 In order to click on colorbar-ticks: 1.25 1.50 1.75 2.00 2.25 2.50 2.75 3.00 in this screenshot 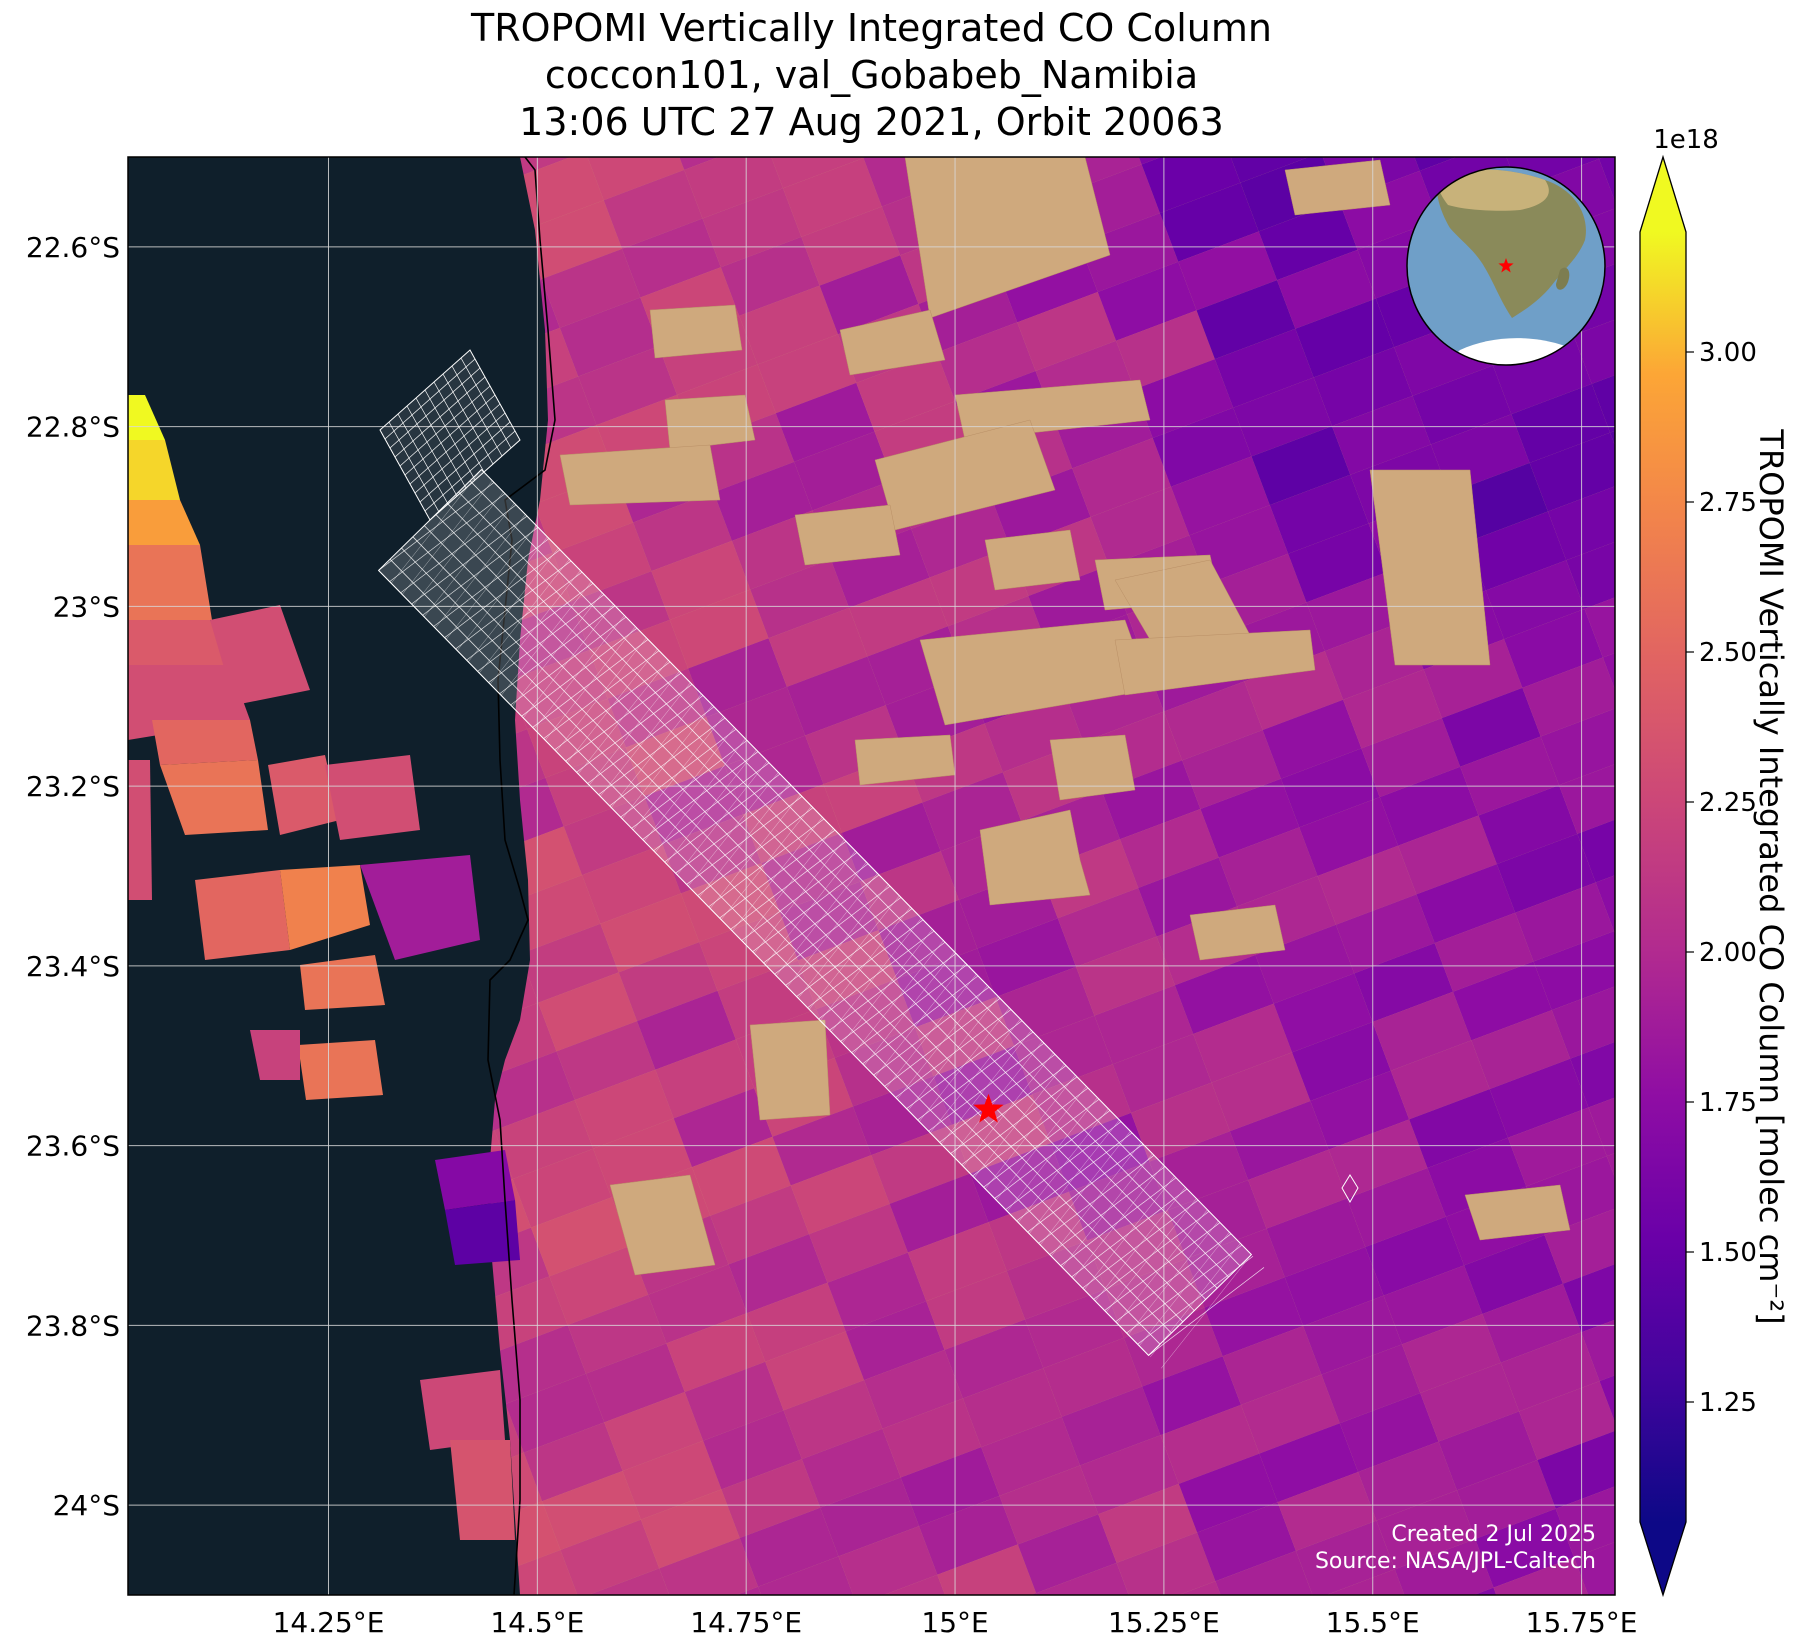, I will do `click(1721, 878)`.